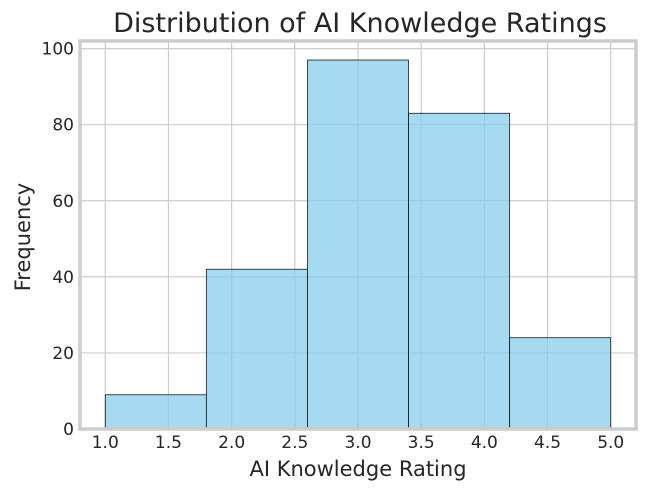 Image resolution: width=647 pixels, height=491 pixels. Describe the element at coordinates (168, 443) in the screenshot. I see `x-tick-label: 1.5` at that location.